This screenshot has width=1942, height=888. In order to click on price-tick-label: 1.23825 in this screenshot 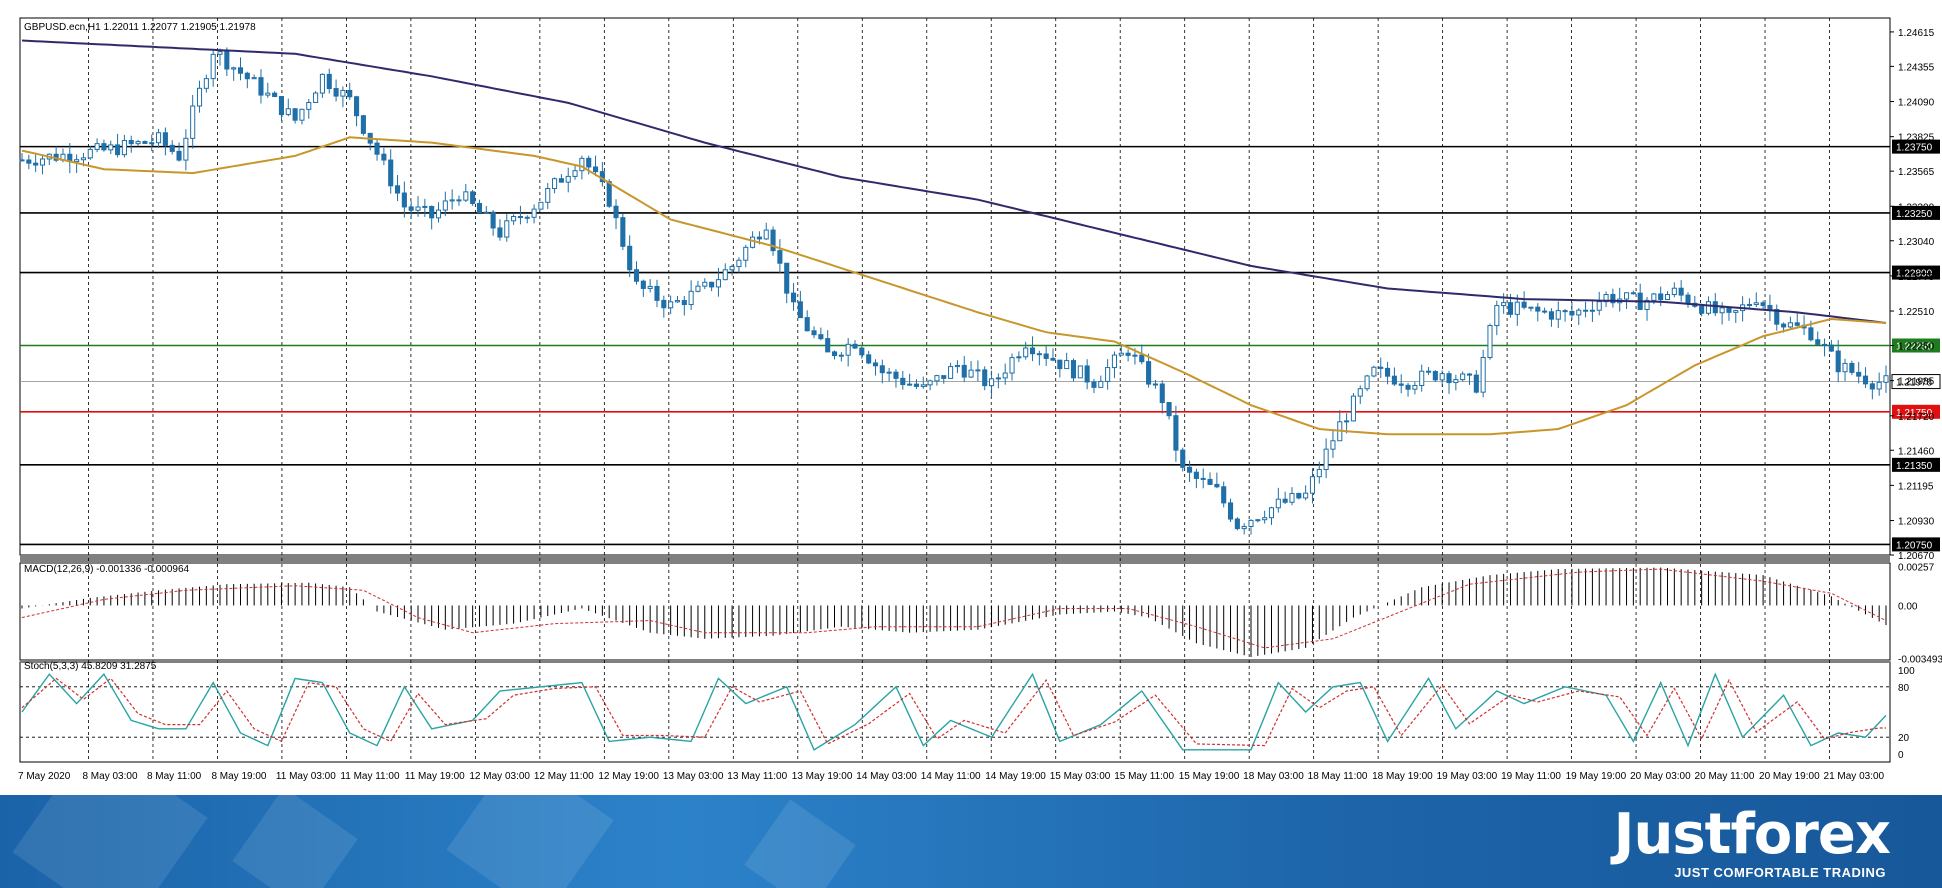, I will do `click(1916, 138)`.